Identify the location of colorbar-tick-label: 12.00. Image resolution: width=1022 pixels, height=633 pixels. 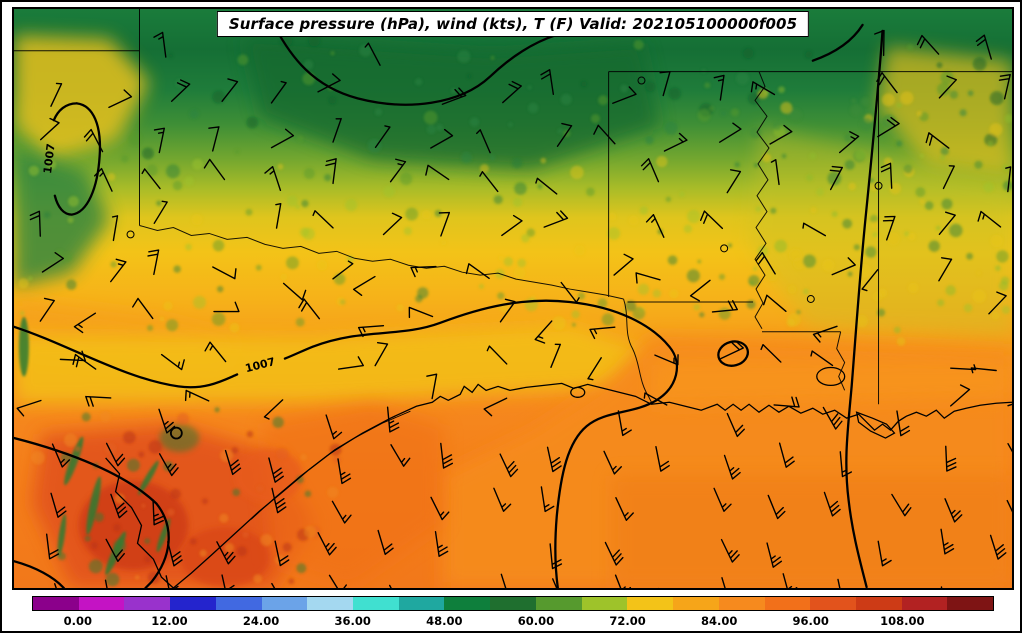
(169, 621).